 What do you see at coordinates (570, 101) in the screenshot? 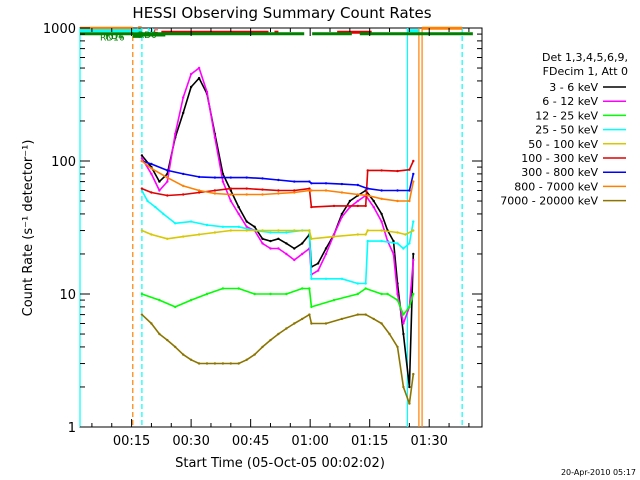
I see `legend-label: 6 - 12 keV` at bounding box center [570, 101].